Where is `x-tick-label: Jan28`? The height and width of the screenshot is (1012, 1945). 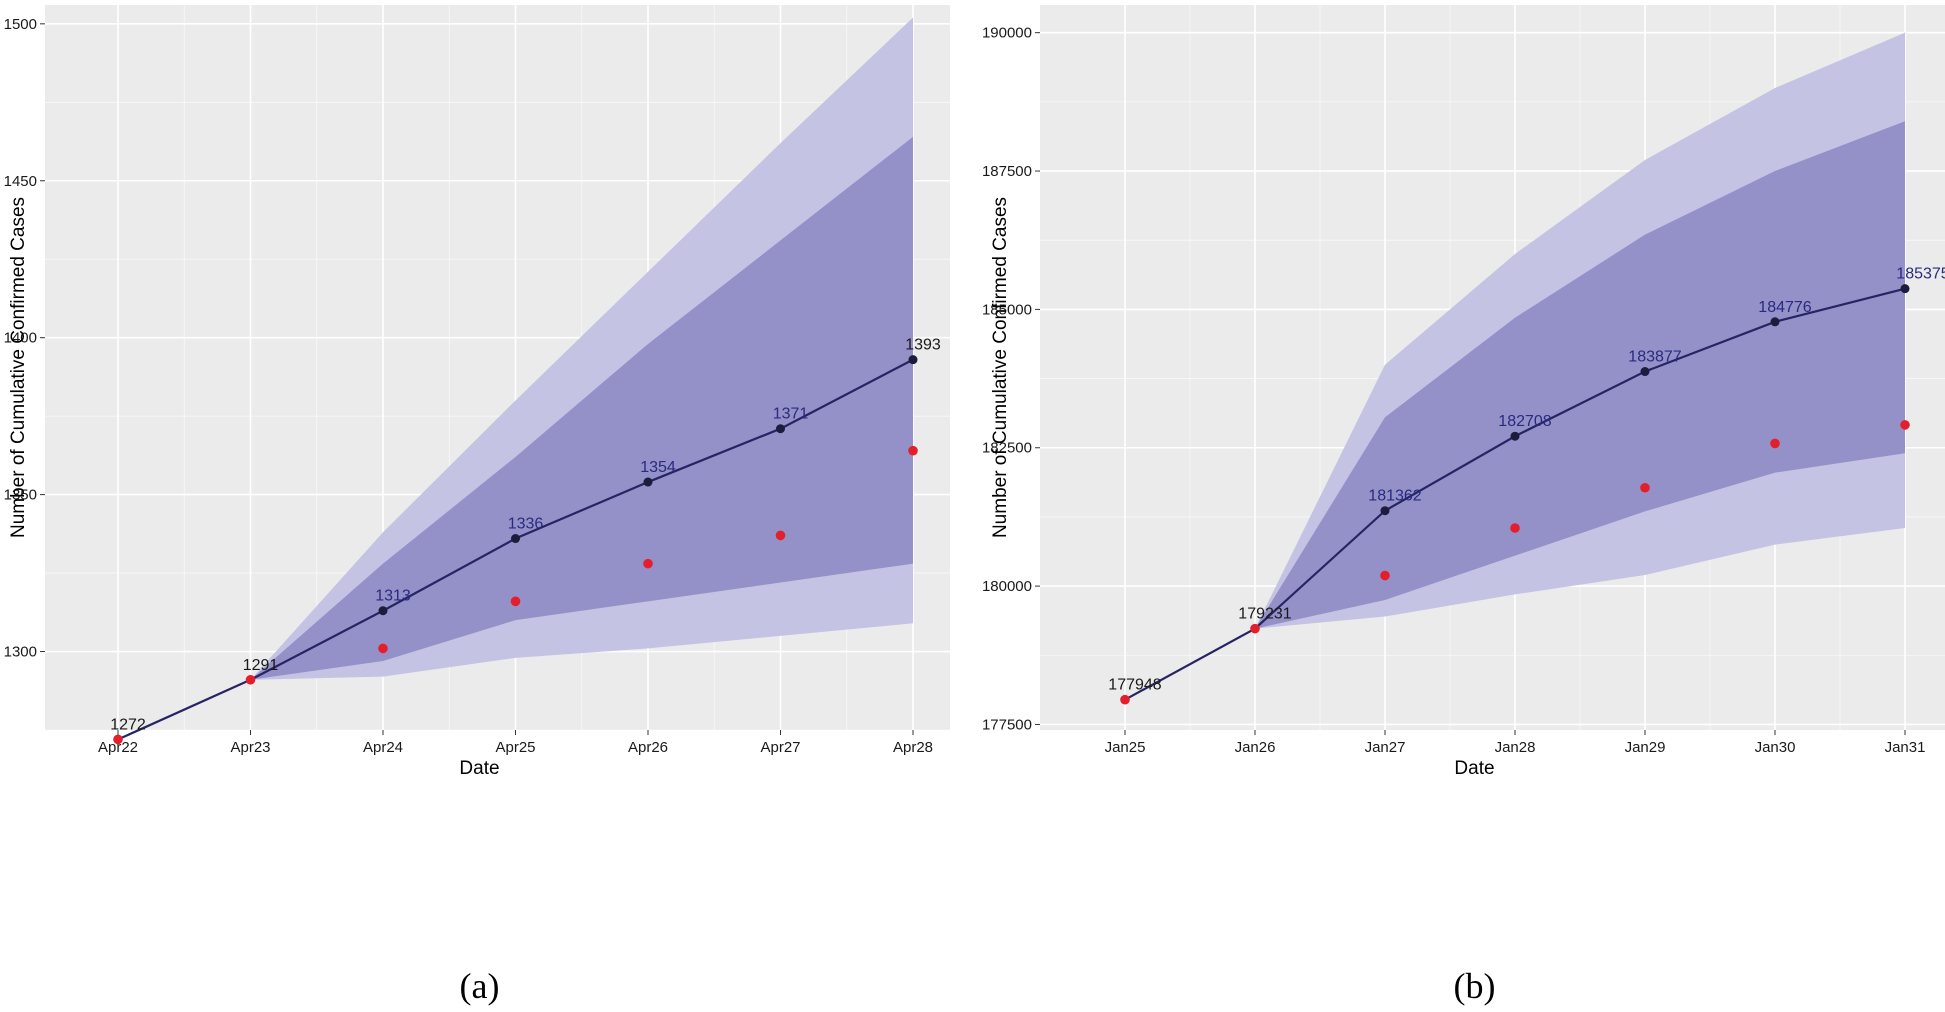
x-tick-label: Jan28 is located at coordinates (1515, 747).